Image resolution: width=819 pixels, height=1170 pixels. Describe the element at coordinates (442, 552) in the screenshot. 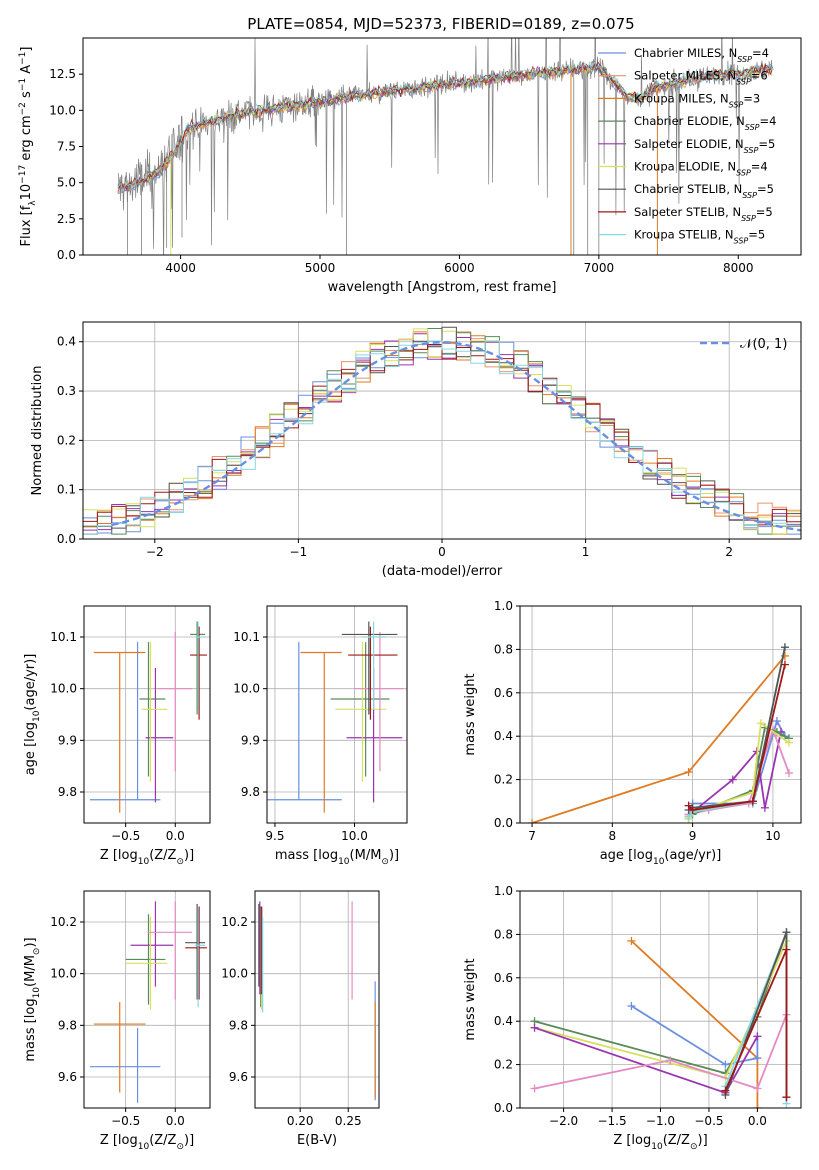

I see `x-tick-label: 0` at that location.